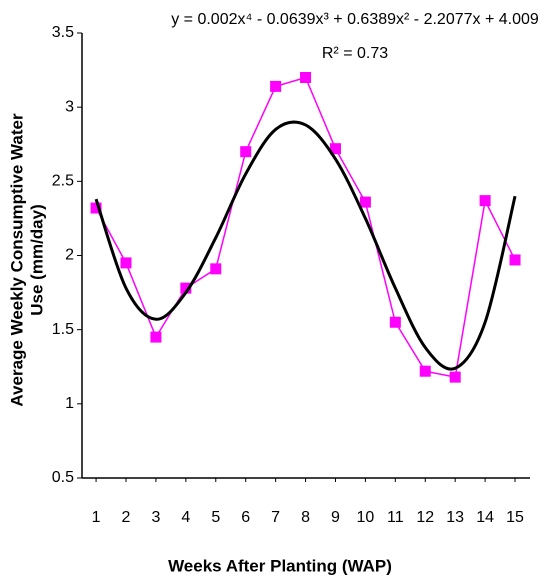 This screenshot has height=587, width=549. I want to click on y-tick-label: 3.5, so click(63, 32).